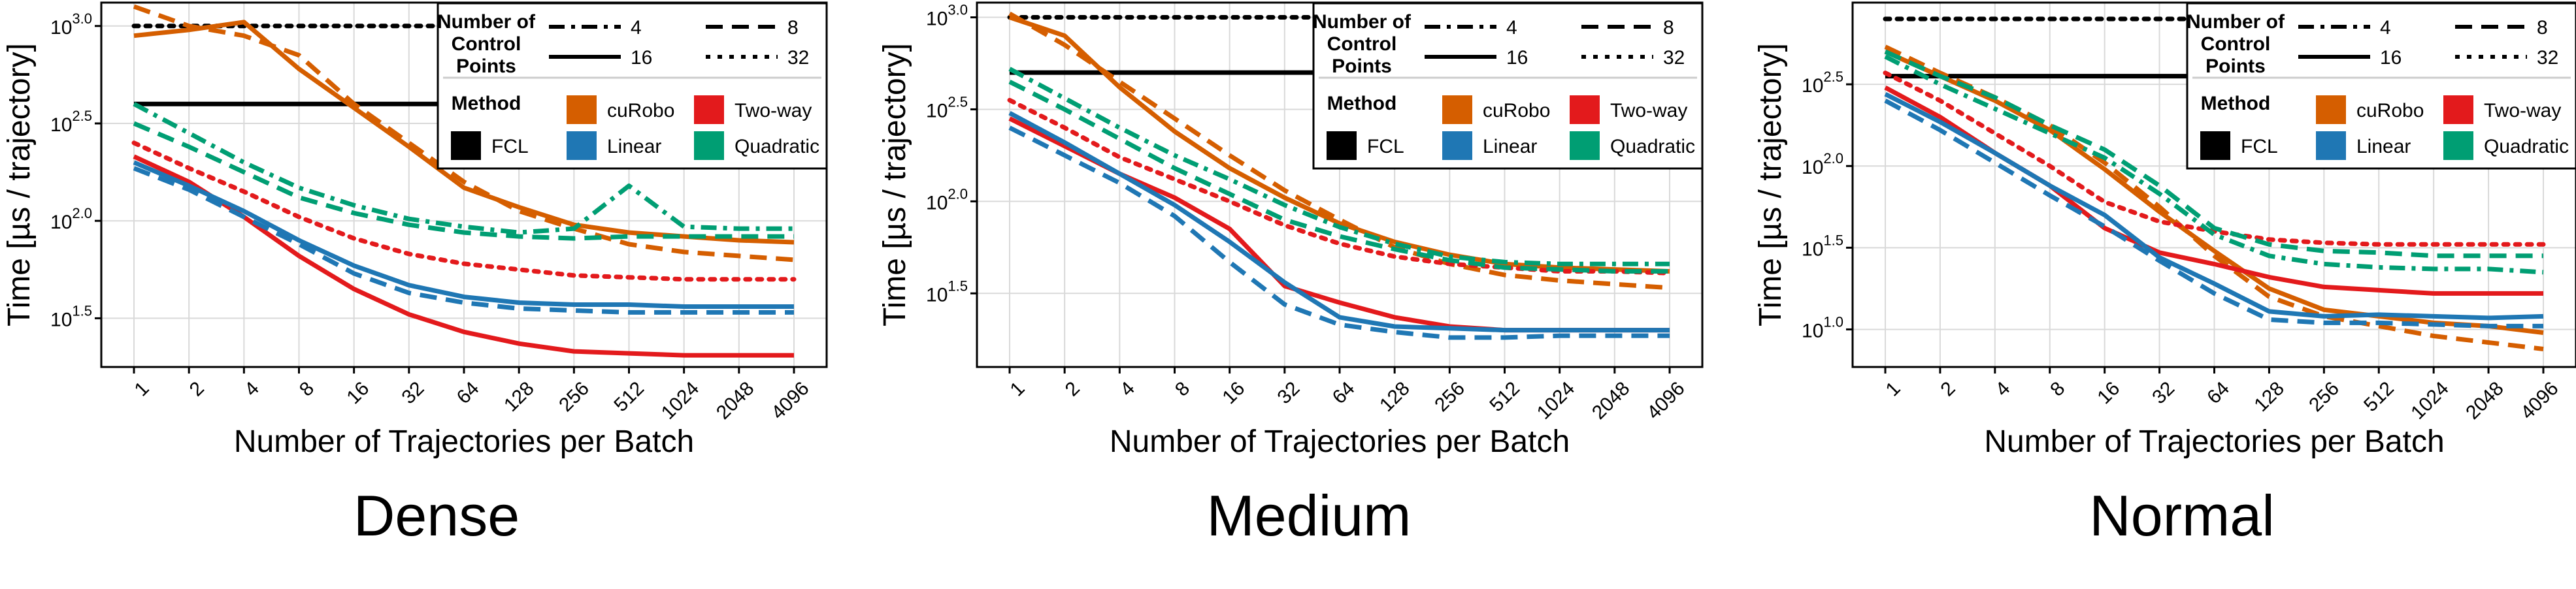 This screenshot has width=2576, height=589. What do you see at coordinates (2269, 396) in the screenshot?
I see `x-tick-label: 128` at bounding box center [2269, 396].